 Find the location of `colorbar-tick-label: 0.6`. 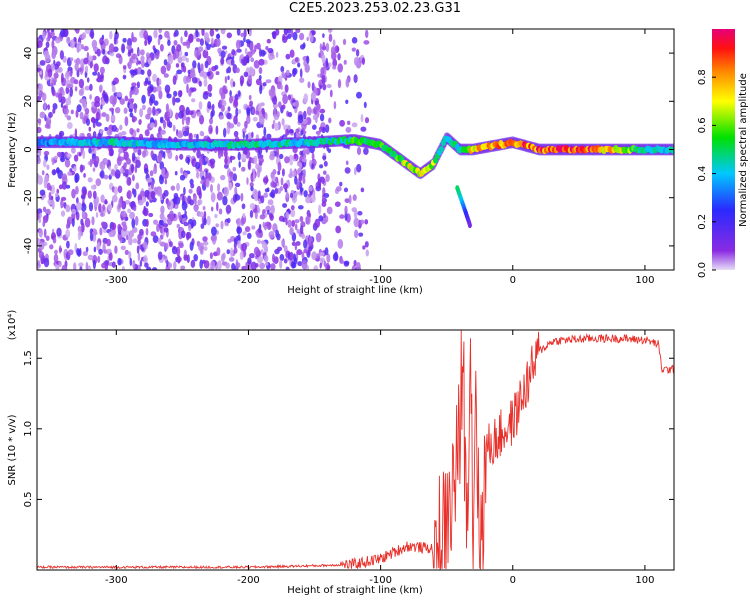

colorbar-tick-label: 0.6 is located at coordinates (702, 125).